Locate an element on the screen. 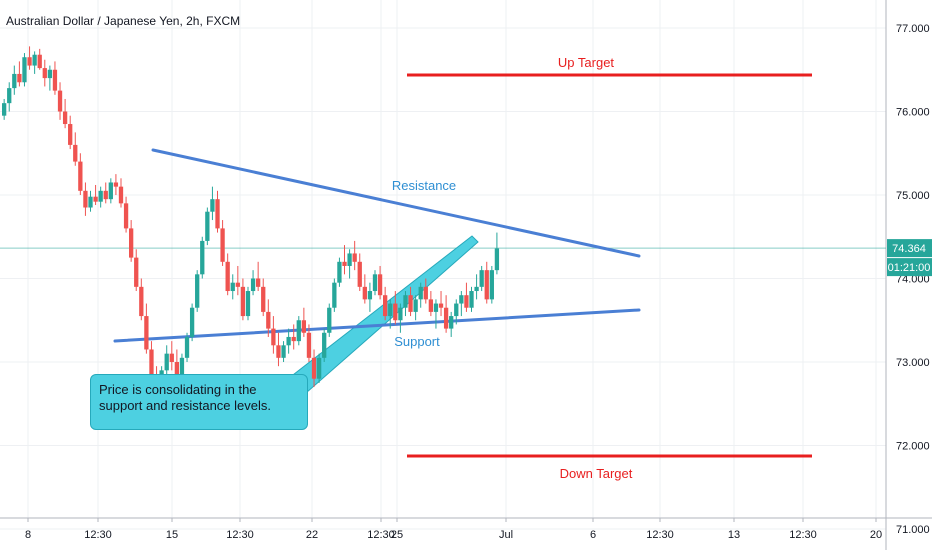  y-tick-label: 75.000 is located at coordinates (913, 196).